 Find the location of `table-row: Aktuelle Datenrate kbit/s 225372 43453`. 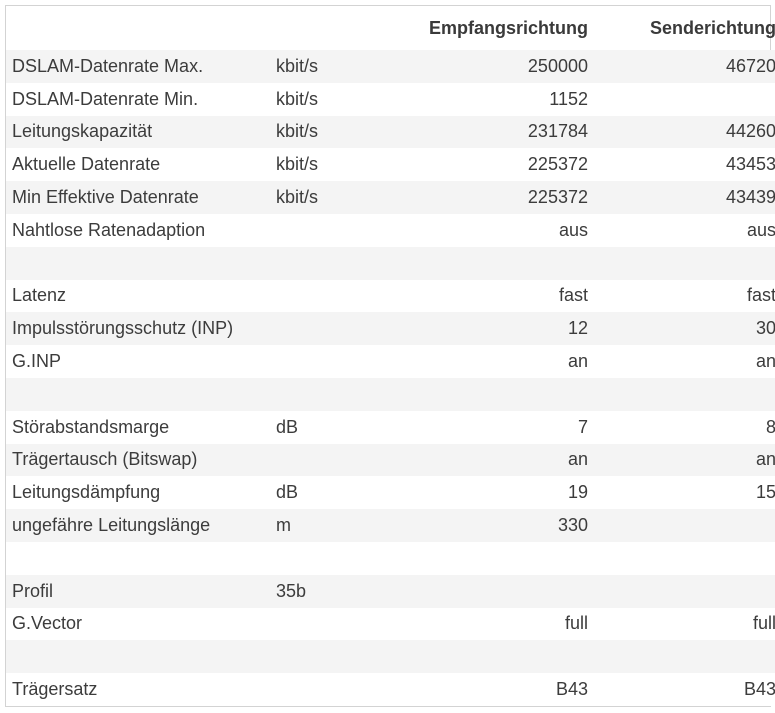

table-row: Aktuelle Datenrate kbit/s 225372 43453 is located at coordinates (390, 165).